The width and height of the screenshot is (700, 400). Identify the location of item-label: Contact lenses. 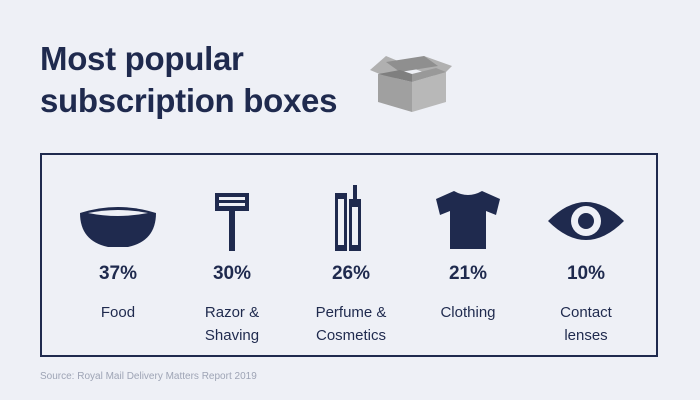
(586, 324).